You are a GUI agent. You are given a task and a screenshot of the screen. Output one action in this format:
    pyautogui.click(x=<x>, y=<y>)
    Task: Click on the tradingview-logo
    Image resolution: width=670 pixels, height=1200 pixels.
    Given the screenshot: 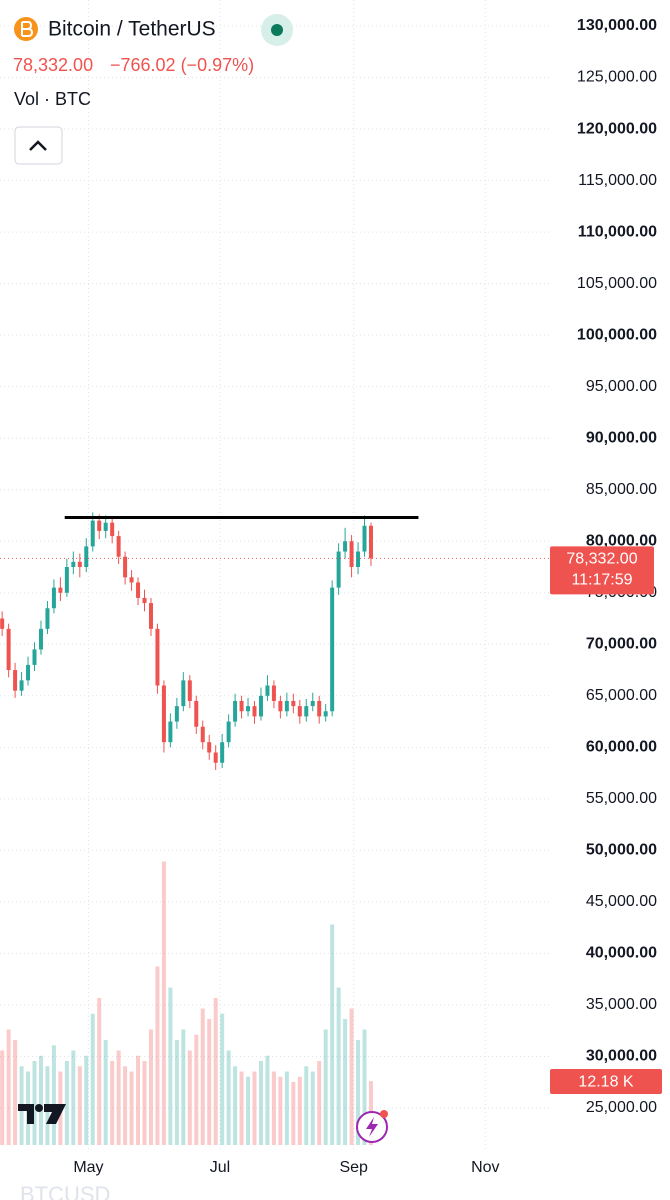 What is the action you would take?
    pyautogui.click(x=42, y=1114)
    